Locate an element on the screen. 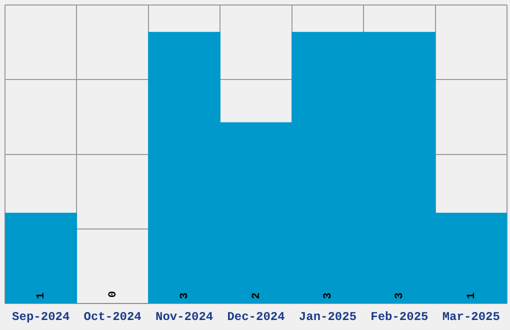  data-label: 2 is located at coordinates (256, 296).